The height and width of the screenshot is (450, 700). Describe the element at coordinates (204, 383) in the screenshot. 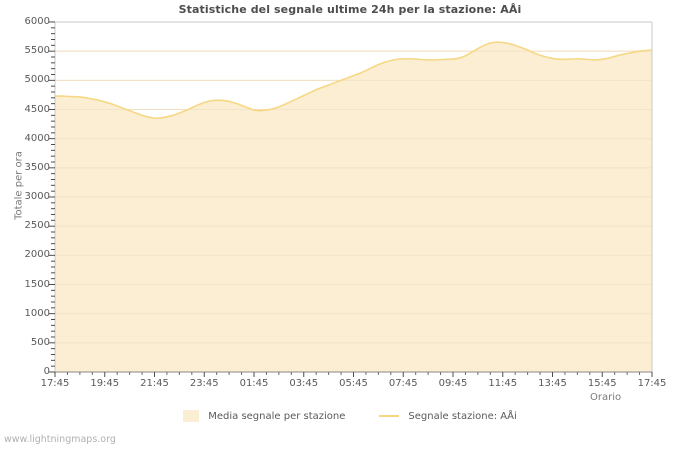

I see `x-tick-label: 23:45` at that location.